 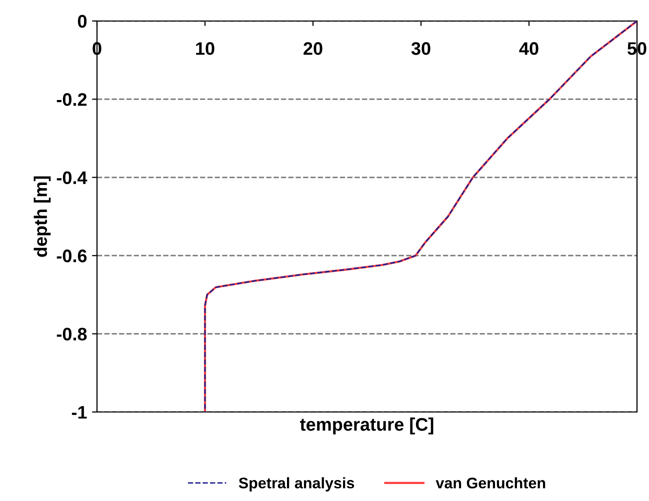 What do you see at coordinates (491, 482) in the screenshot?
I see `legend-label: van Genuchten` at bounding box center [491, 482].